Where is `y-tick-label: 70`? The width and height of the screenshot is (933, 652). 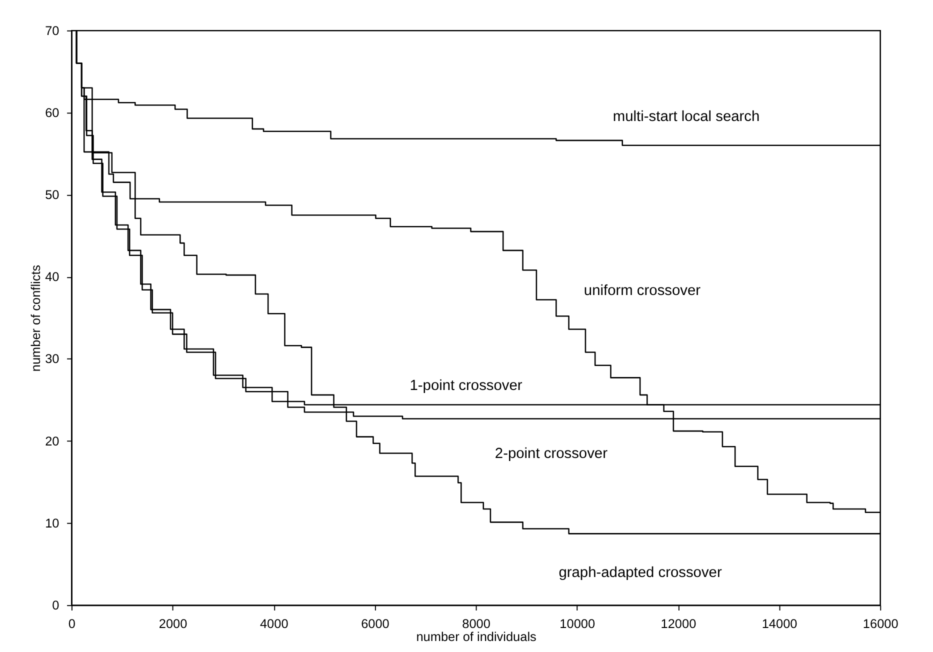 y-tick-label: 70 is located at coordinates (52, 30).